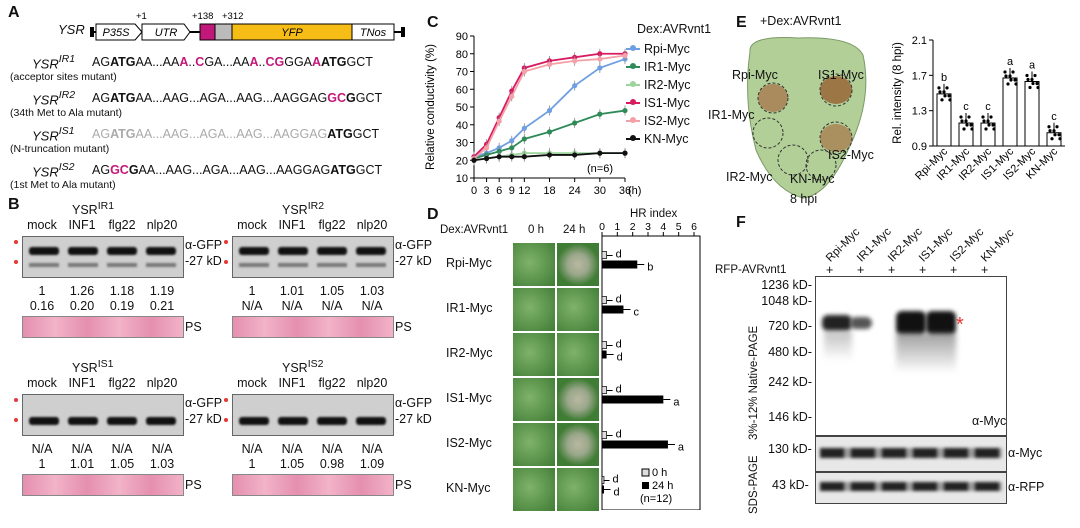 The image size is (1080, 528). Describe the element at coordinates (313, 257) in the screenshot. I see `gfp-blot` at that location.